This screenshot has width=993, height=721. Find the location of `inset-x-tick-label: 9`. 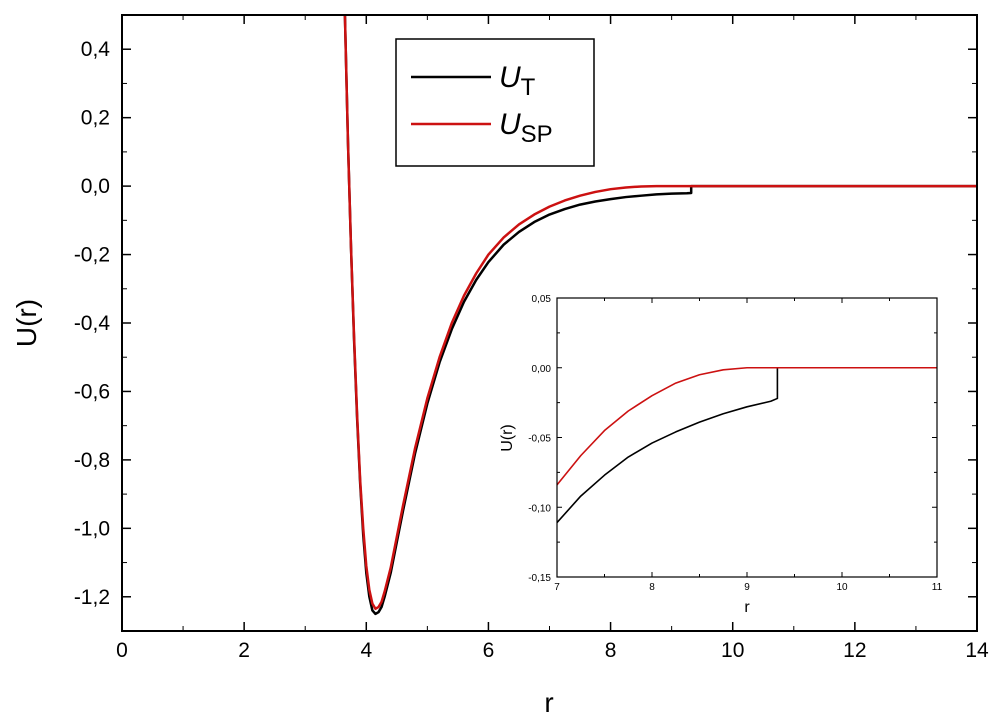

inset-x-tick-label: 9 is located at coordinates (747, 587).